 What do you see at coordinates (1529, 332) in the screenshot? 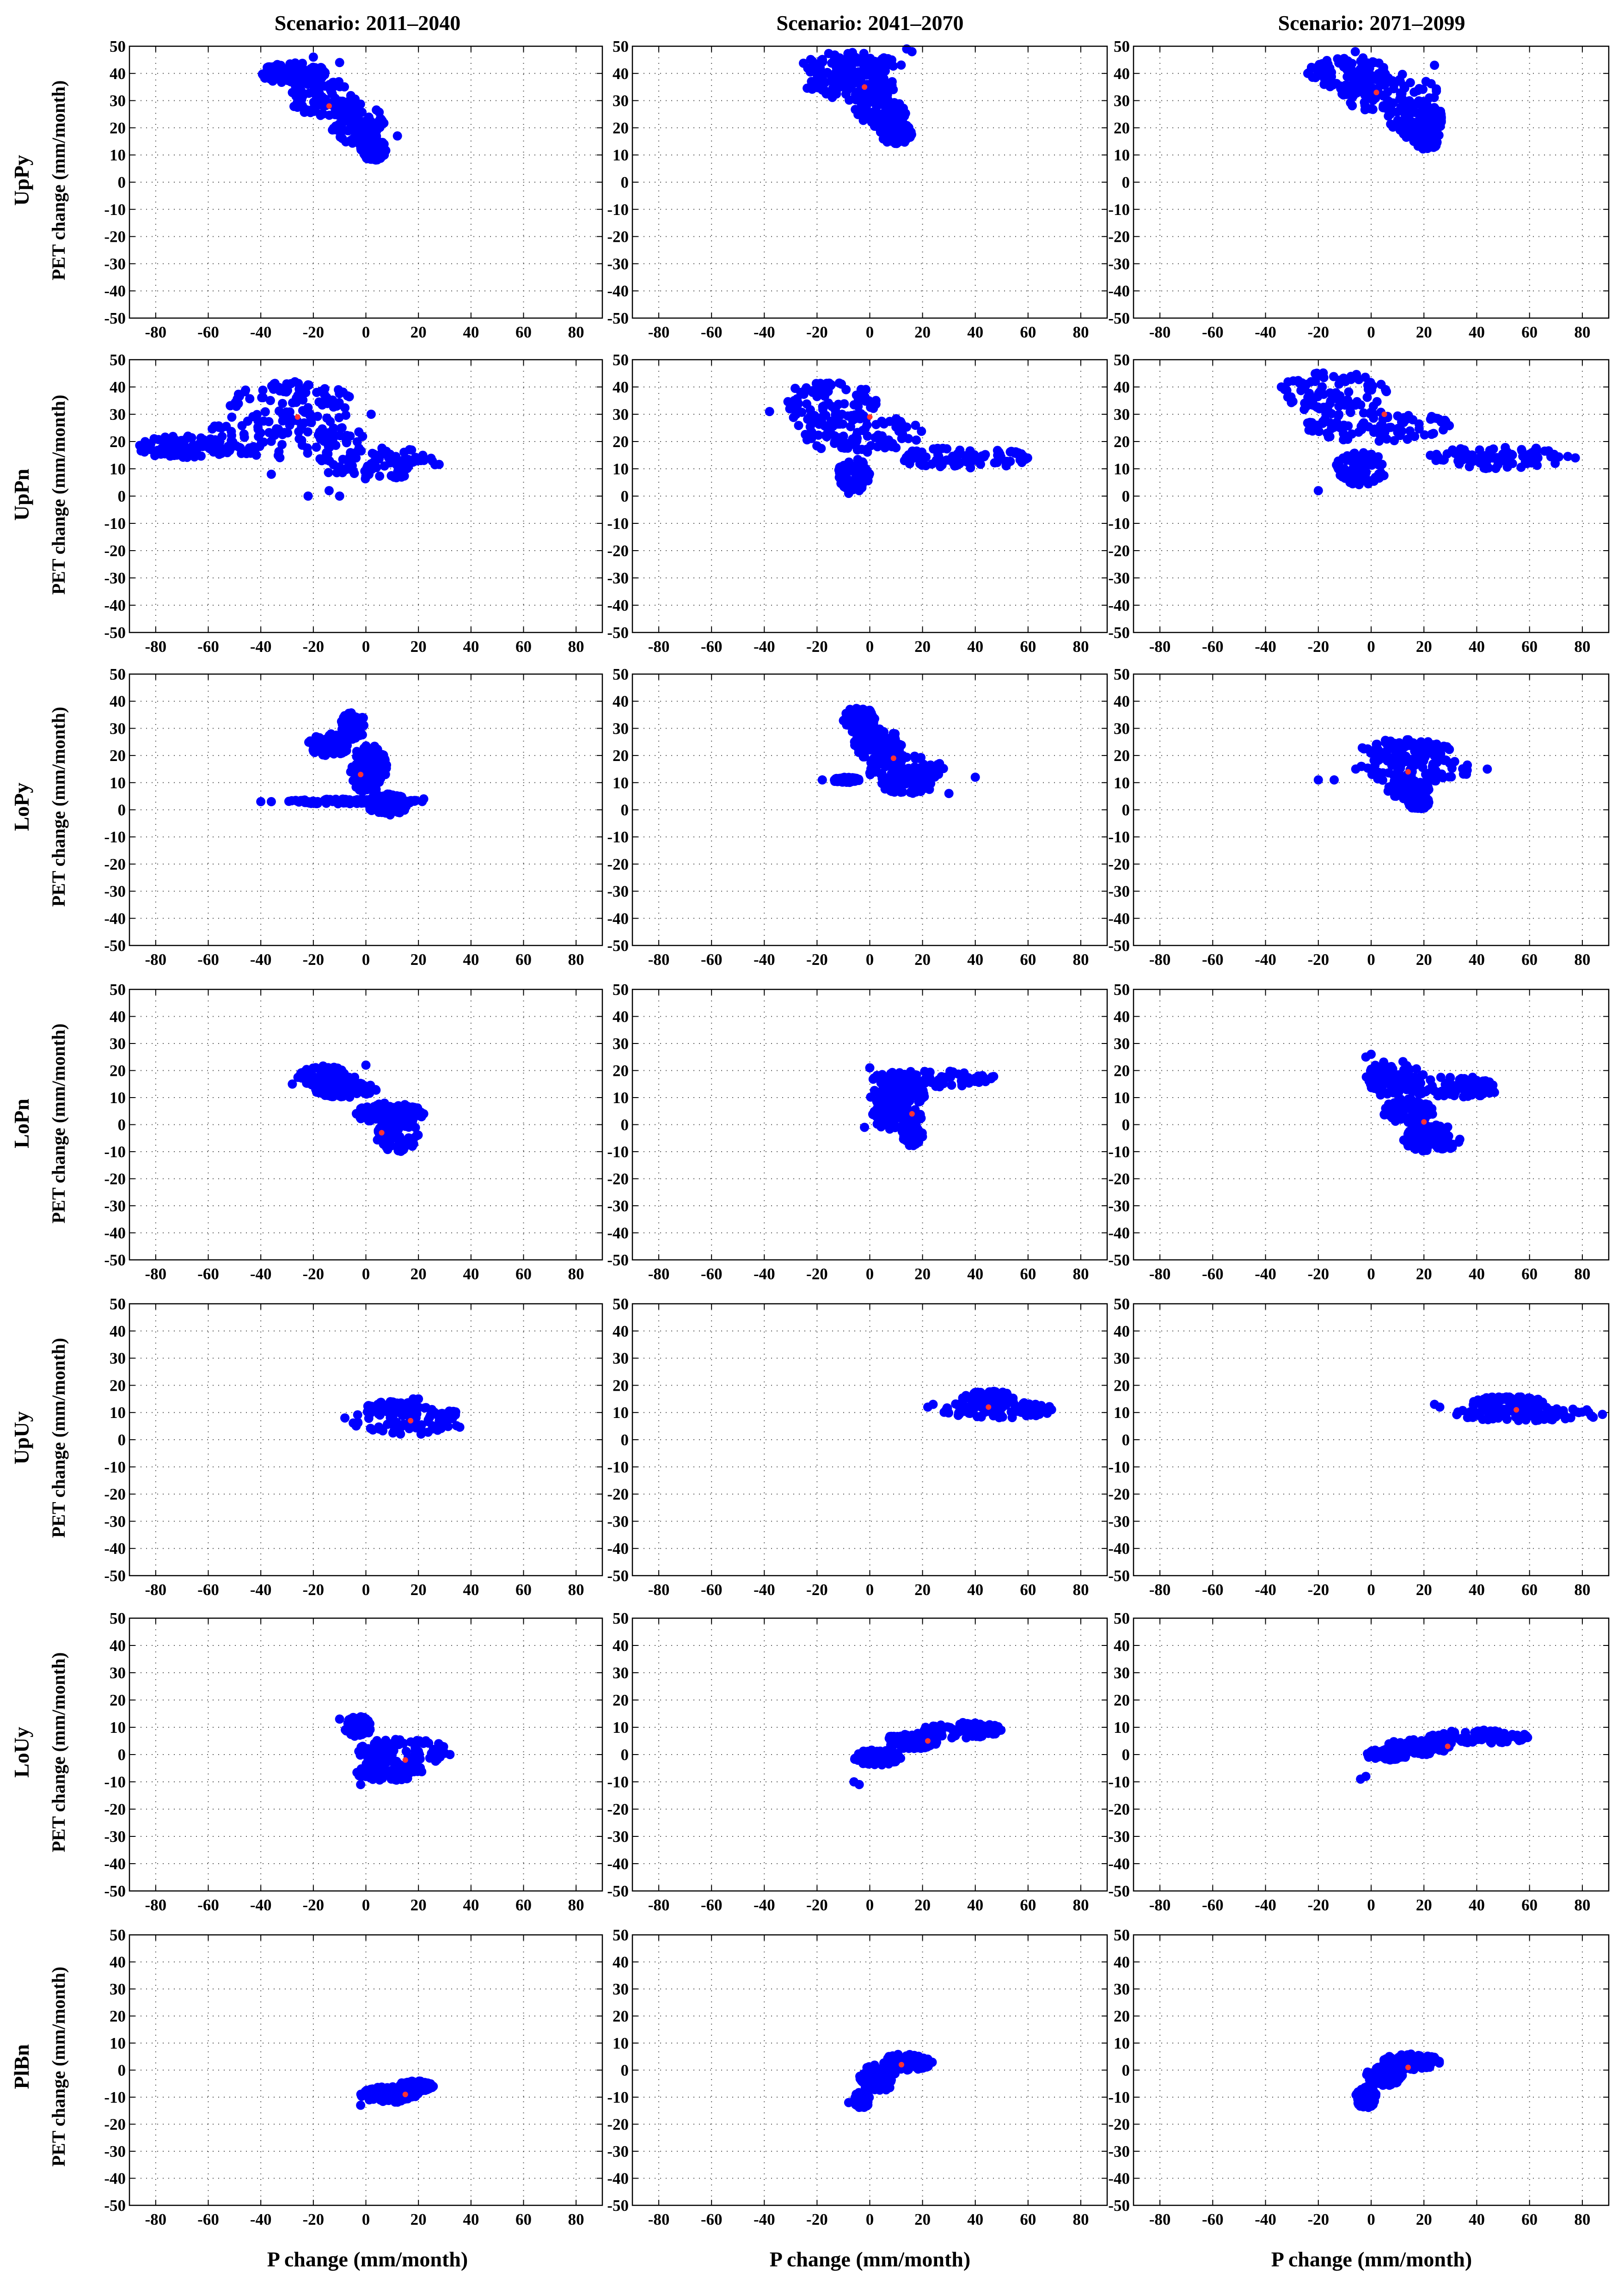
I see `x-tick-label: 60` at bounding box center [1529, 332].